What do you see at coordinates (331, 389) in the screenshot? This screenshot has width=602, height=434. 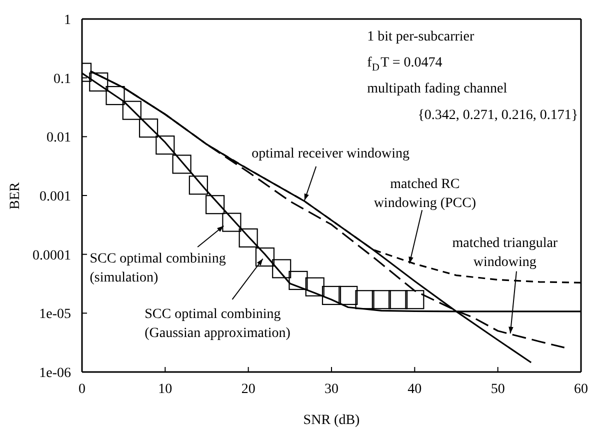 I see `x-tick-label: 30` at bounding box center [331, 389].